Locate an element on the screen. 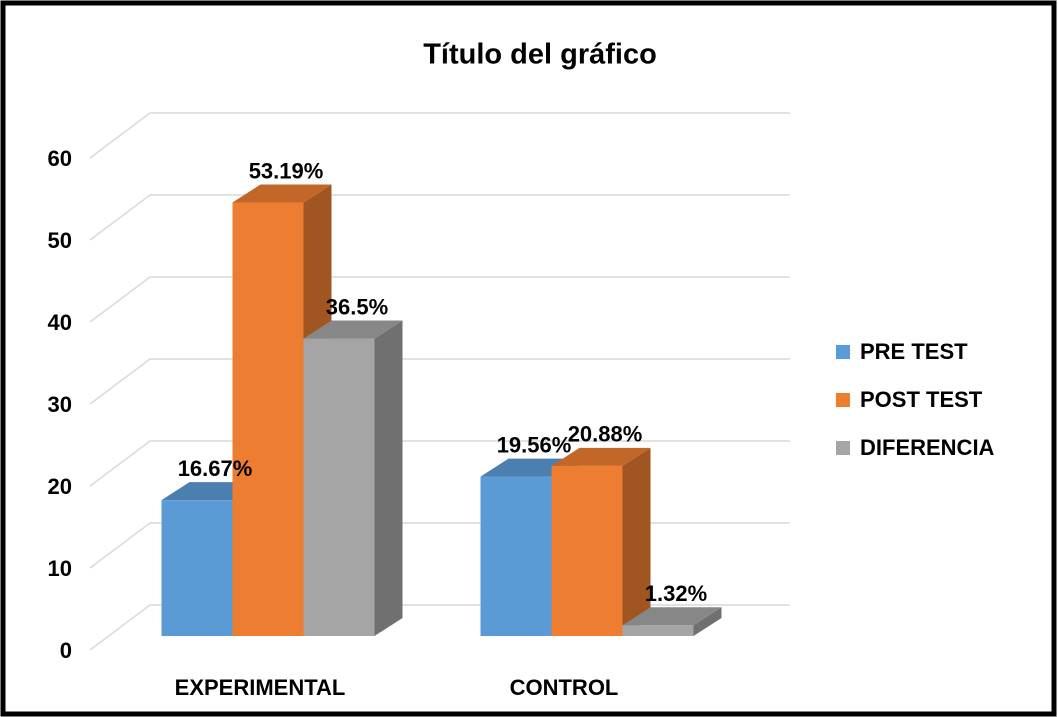 The image size is (1058, 717). data-label: 53.19% is located at coordinates (286, 170).